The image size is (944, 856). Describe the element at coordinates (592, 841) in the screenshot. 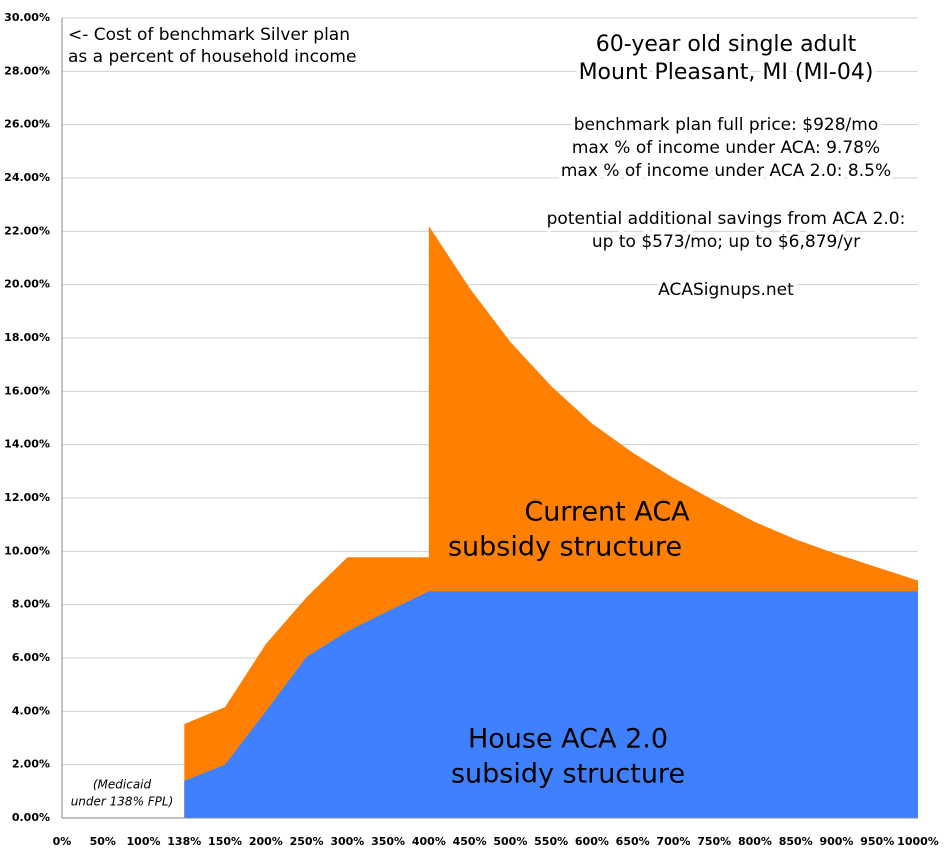

I see `x-tick-label: 600%` at that location.